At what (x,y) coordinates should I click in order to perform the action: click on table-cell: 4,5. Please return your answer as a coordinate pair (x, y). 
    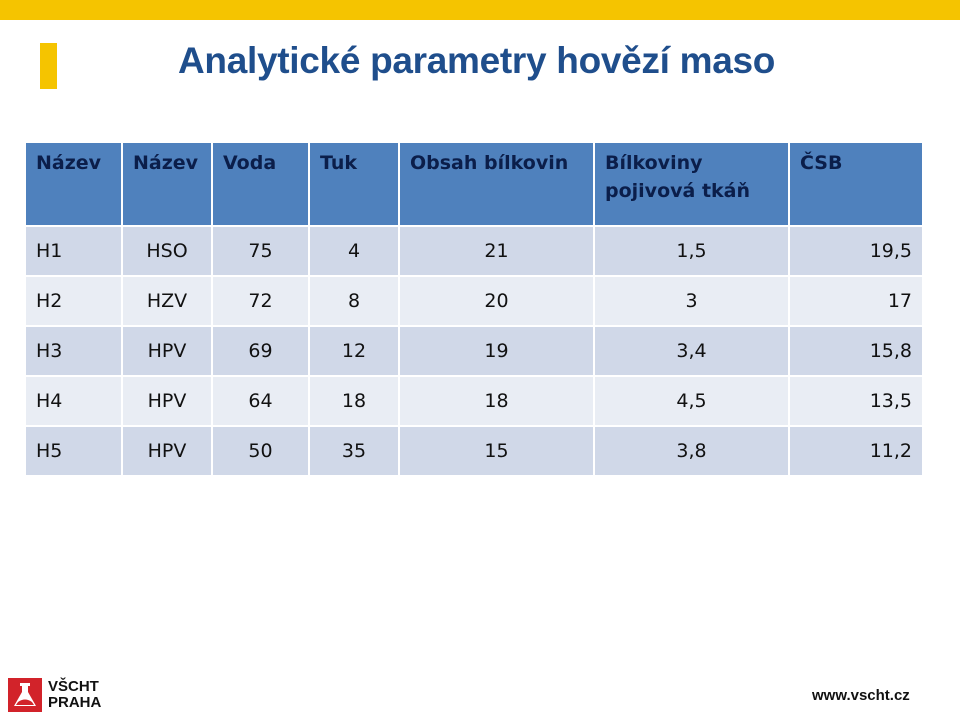
    Looking at the image, I should click on (691, 401).